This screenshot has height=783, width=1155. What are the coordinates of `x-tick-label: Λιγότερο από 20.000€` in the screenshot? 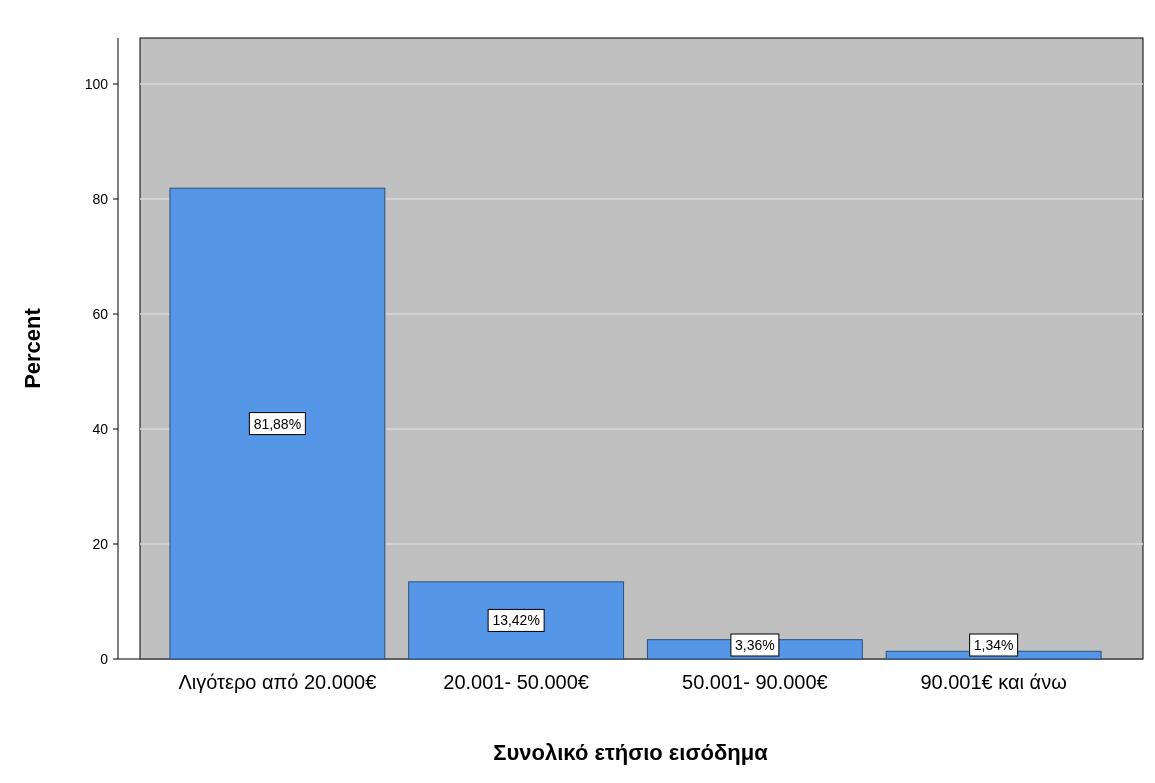 It's located at (277, 682).